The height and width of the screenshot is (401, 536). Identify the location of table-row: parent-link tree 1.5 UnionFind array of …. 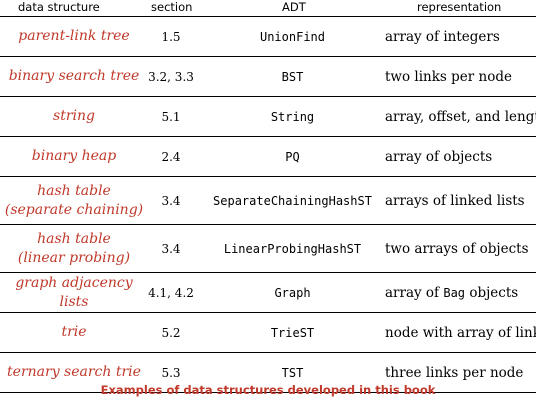
(268, 37).